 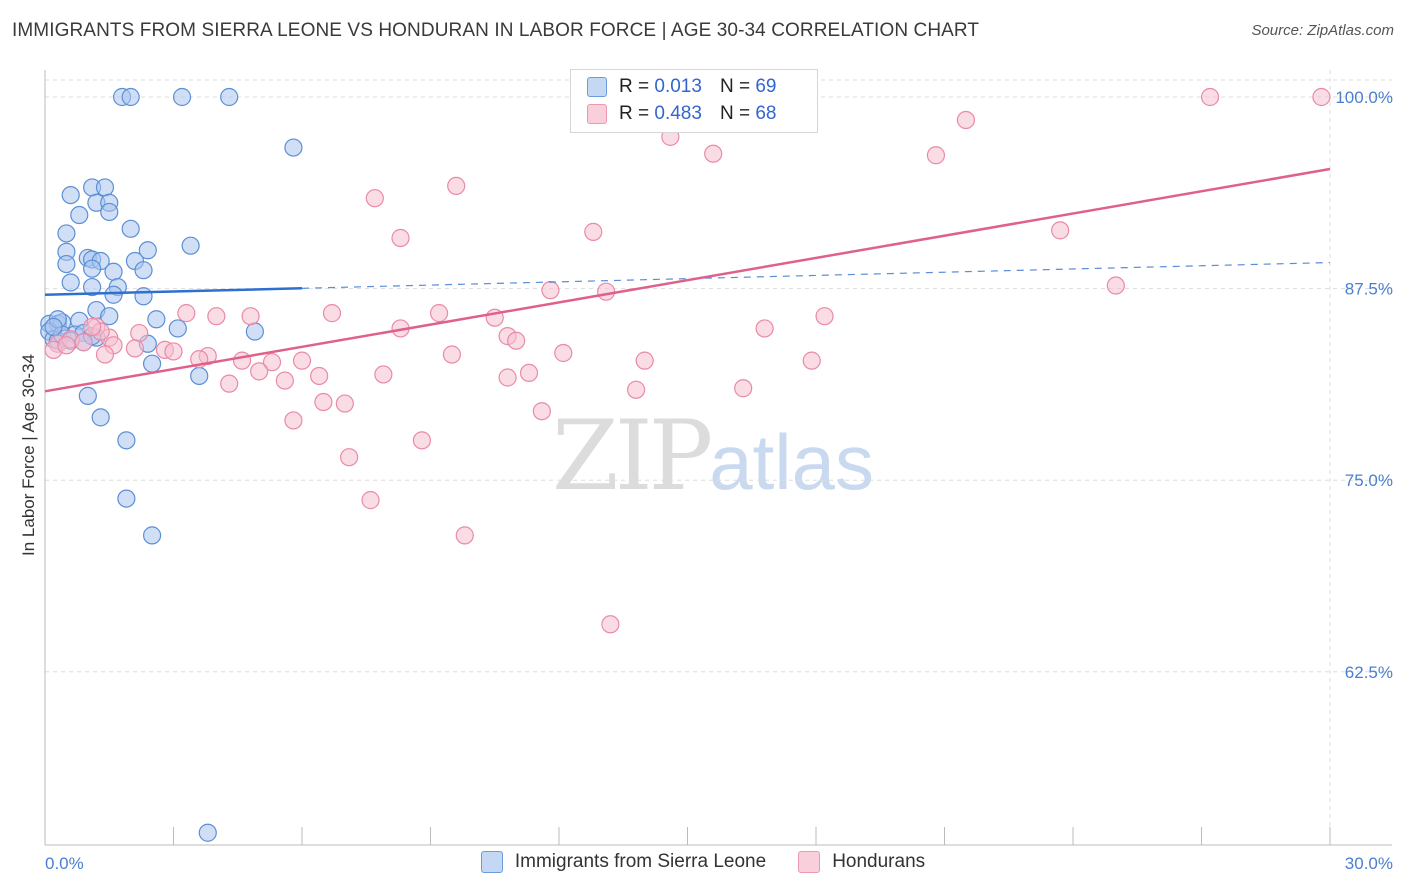 I want to click on legend-item-sierra-leone: Immigrants from Sierra Leone, so click(x=623, y=862).